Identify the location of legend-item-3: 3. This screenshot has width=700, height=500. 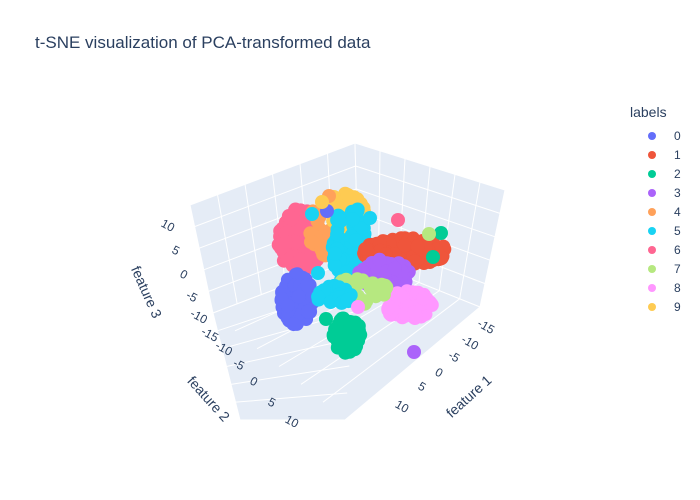
(655, 192).